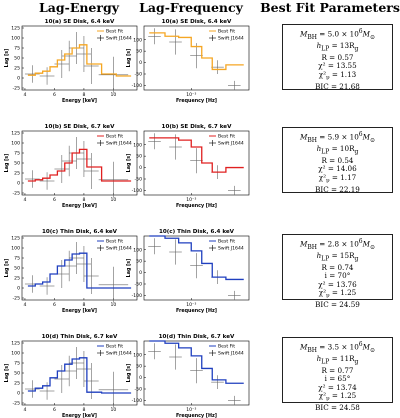 The image size is (400, 418). What do you see at coordinates (337, 257) in the screenshot?
I see `param-hlp: hLP = 15Rg` at bounding box center [337, 257].